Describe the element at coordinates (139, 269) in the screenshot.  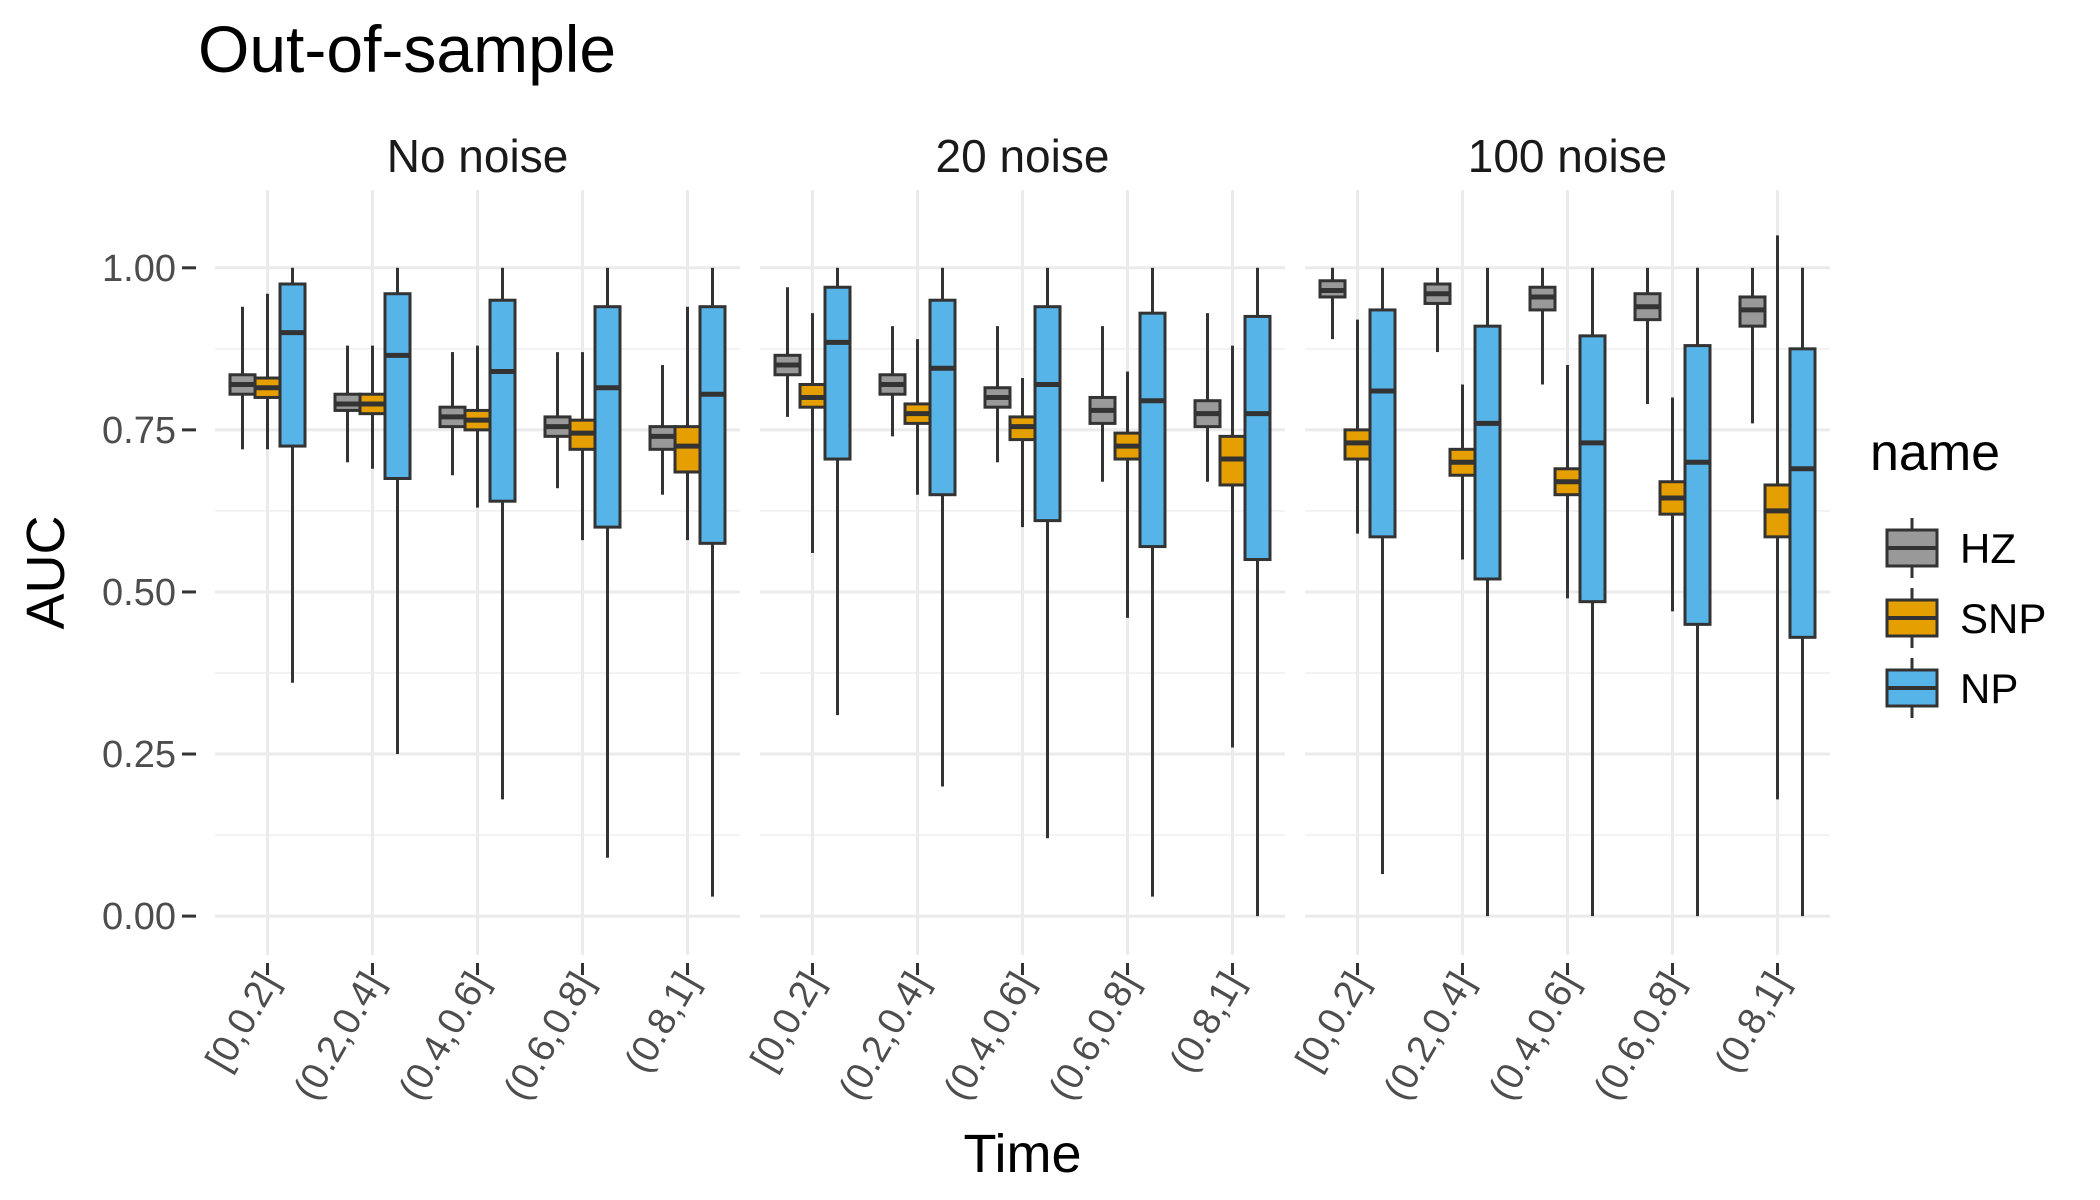
I see `y-tick-label: 1.00` at that location.